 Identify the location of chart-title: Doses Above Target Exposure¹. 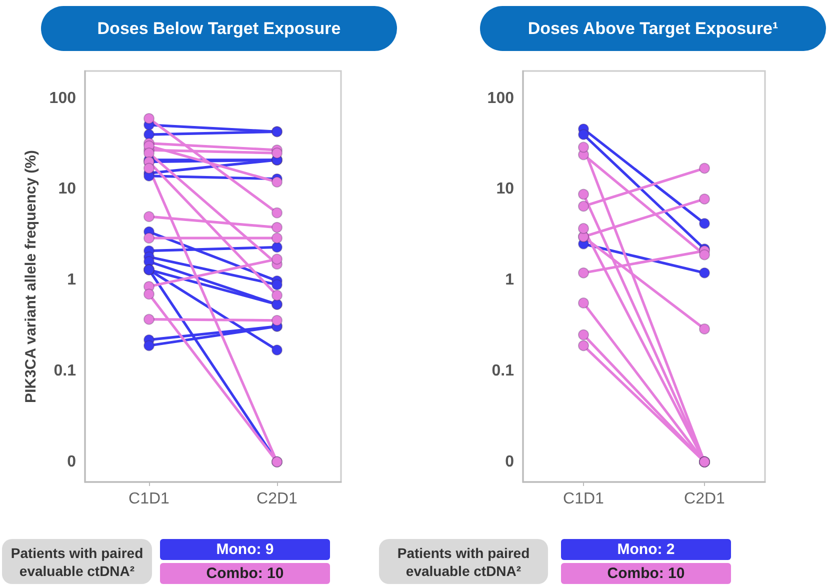
(653, 28).